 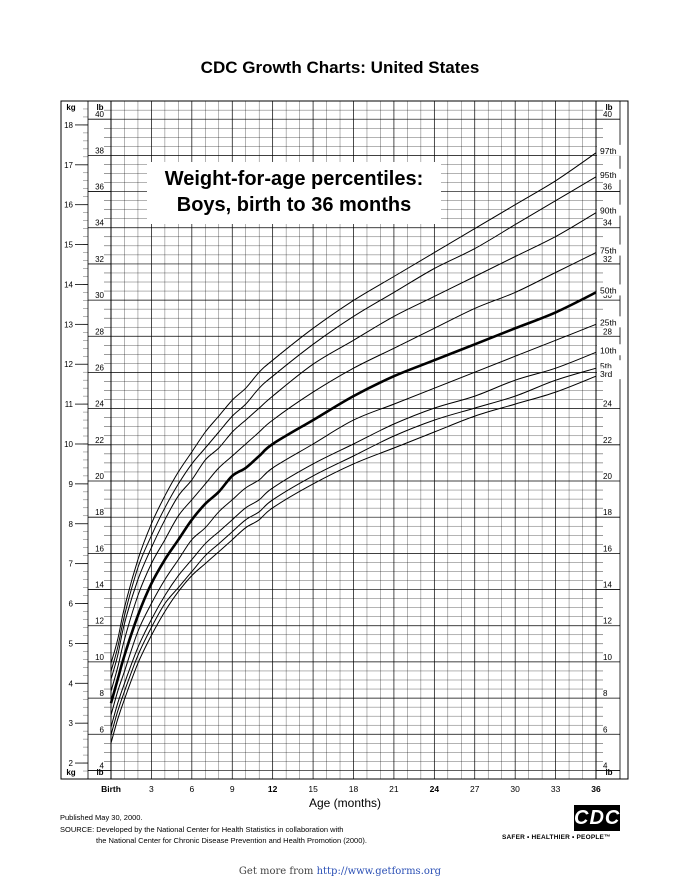 I want to click on lb-tick-label-left: 24, so click(x=99, y=404).